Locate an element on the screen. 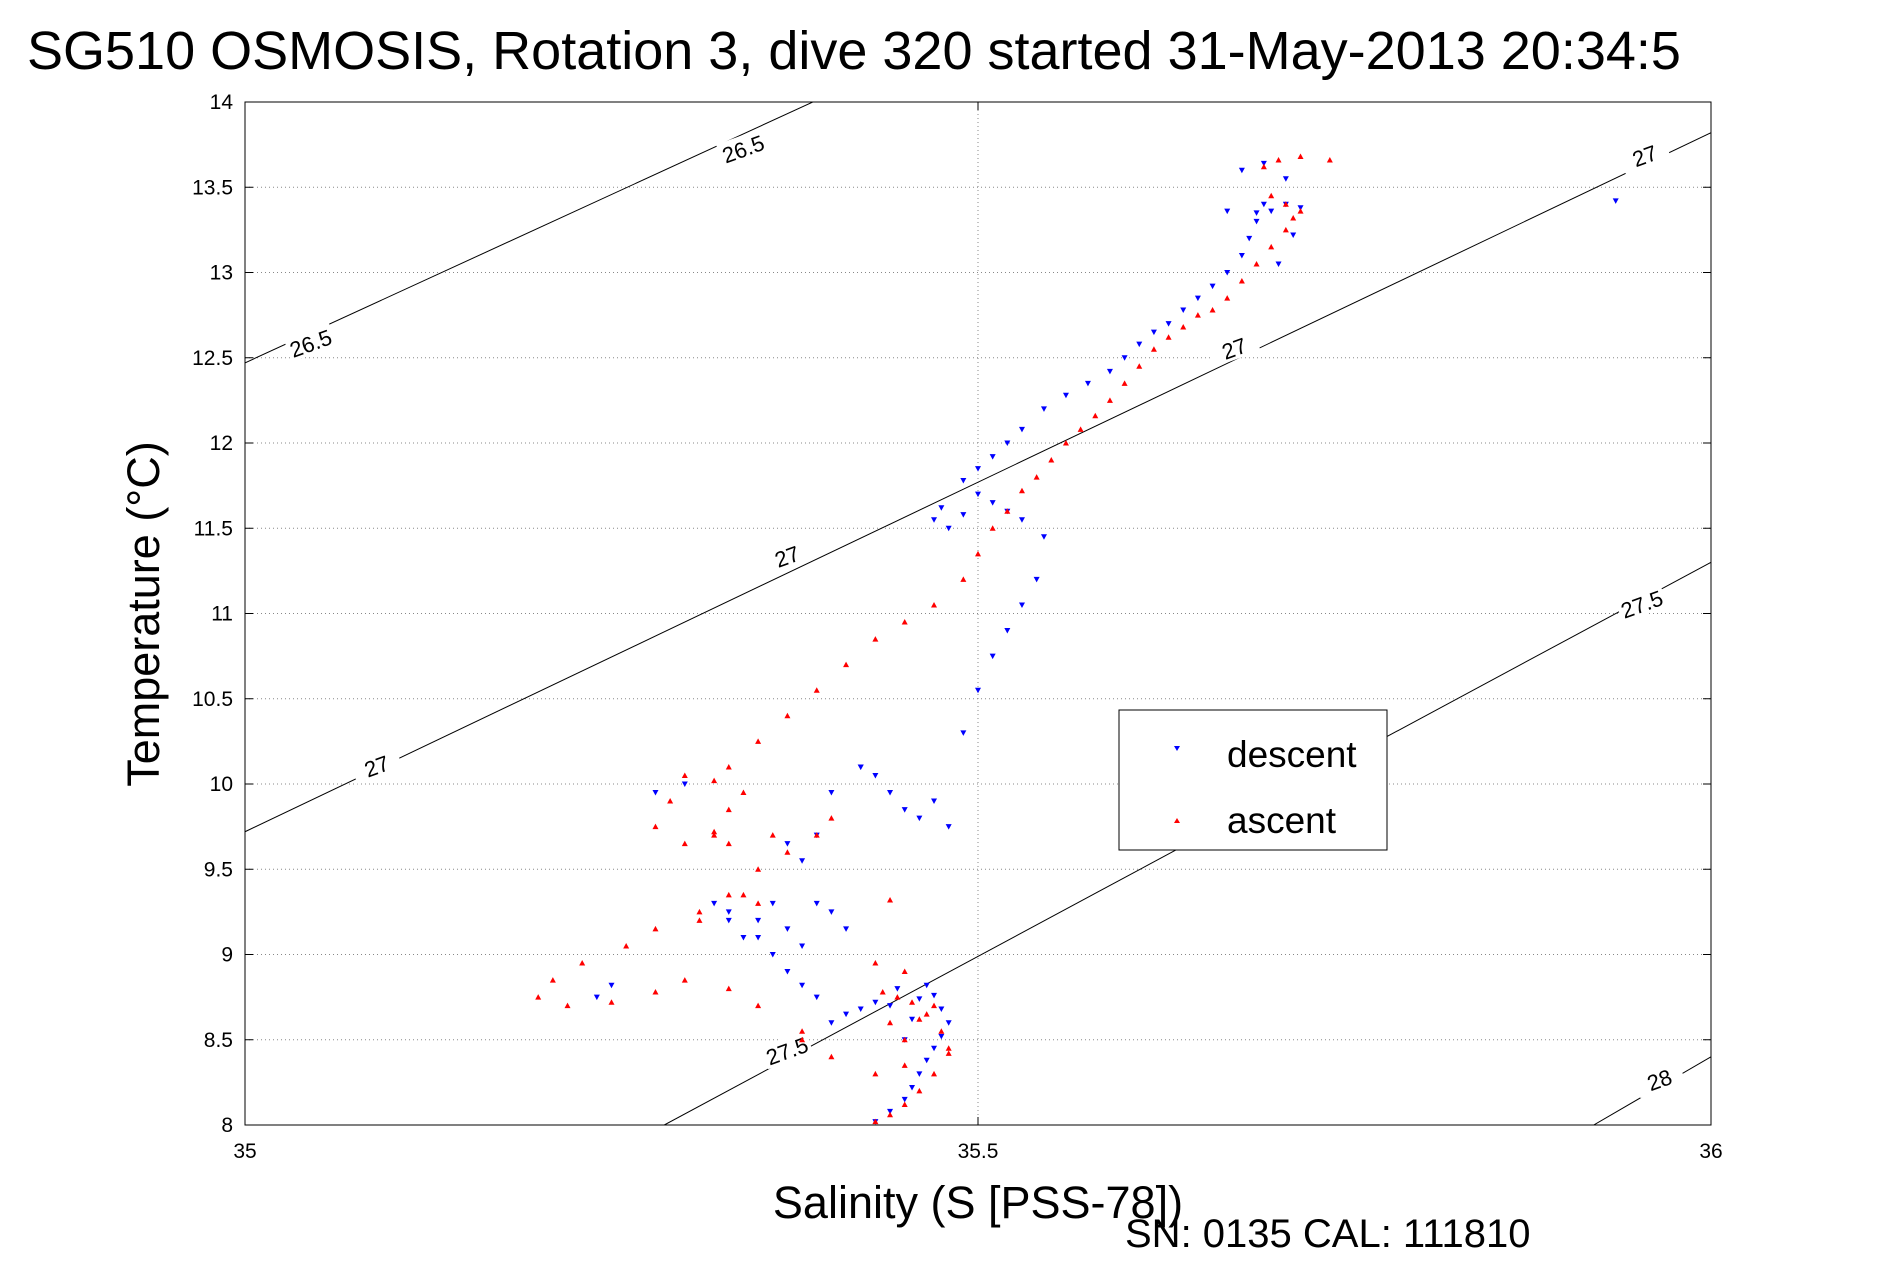  legend-descent-label: descent is located at coordinates (1292, 754).